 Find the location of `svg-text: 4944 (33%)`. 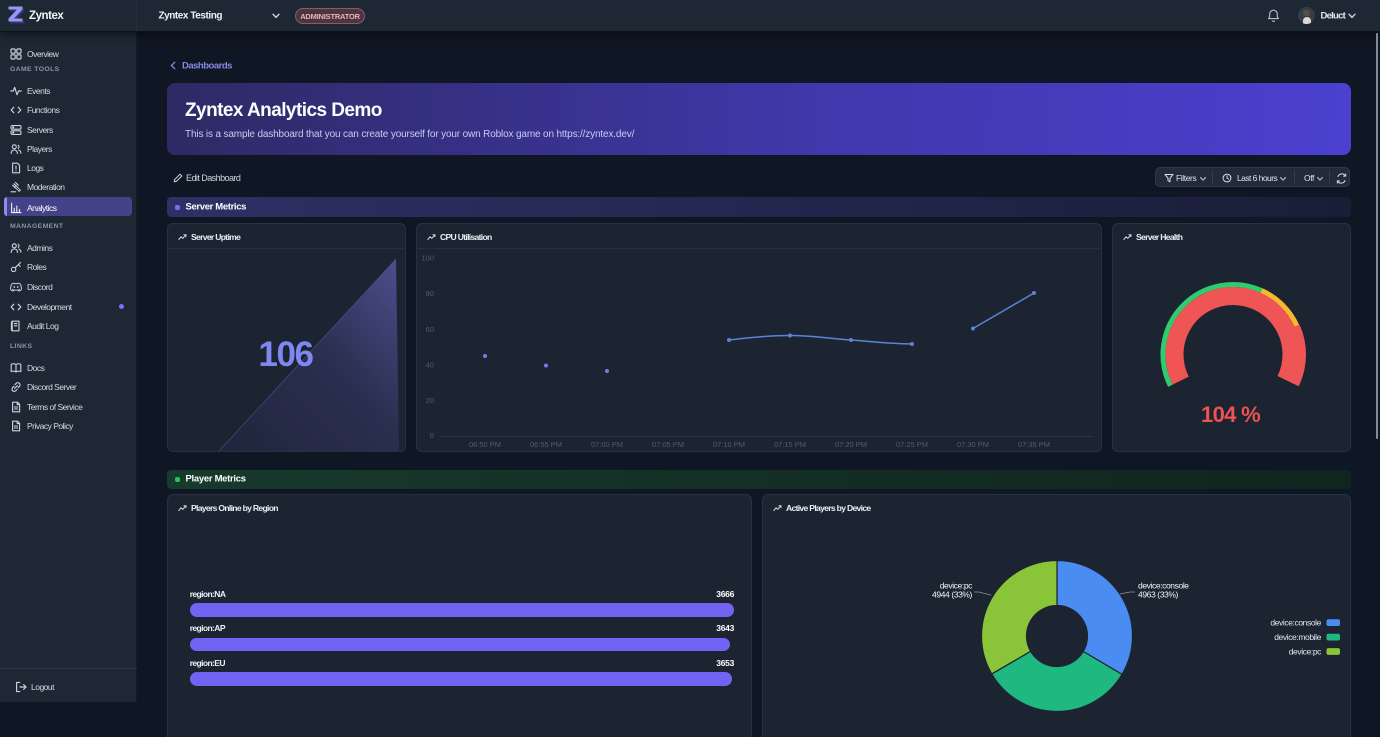

svg-text: 4944 (33%) is located at coordinates (952, 595).